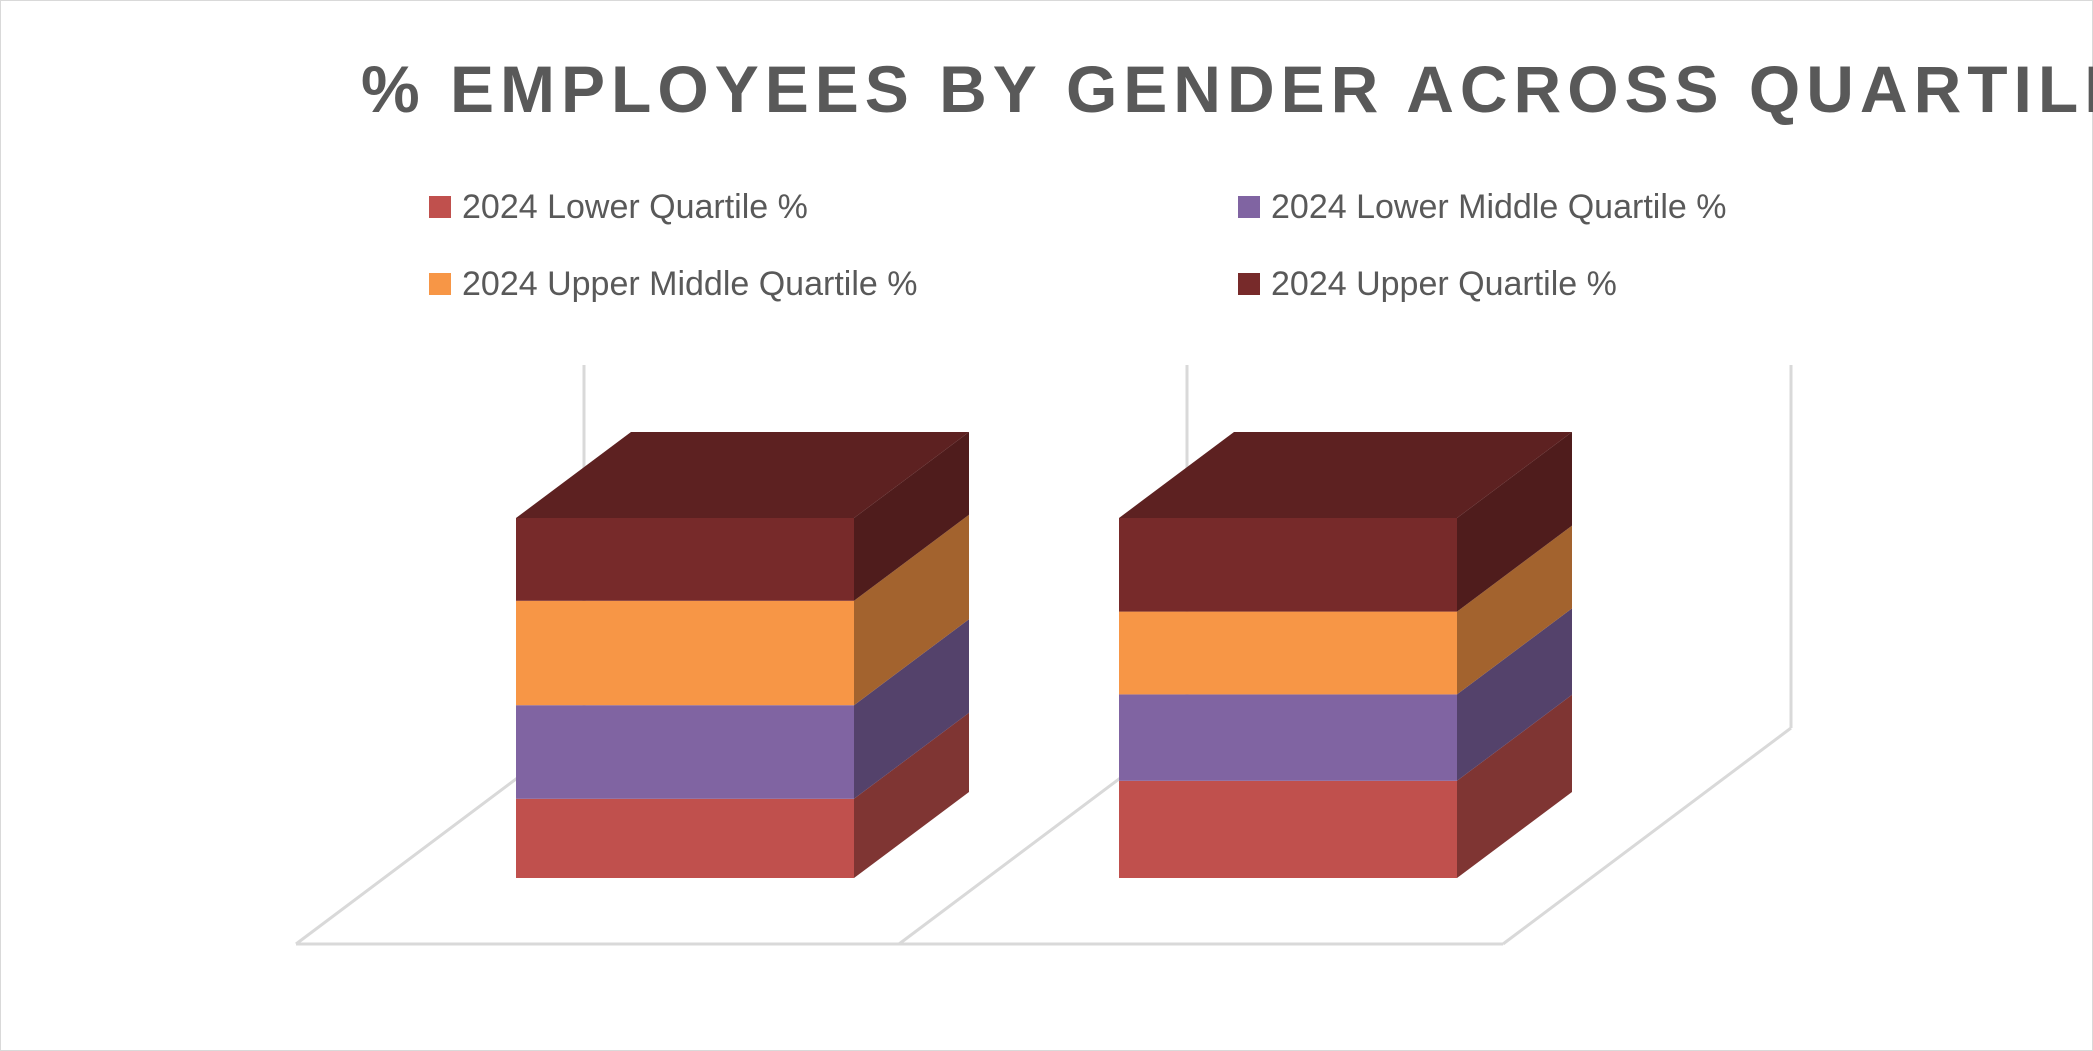  What do you see at coordinates (1249, 207) in the screenshot?
I see `legend-swatch-lower-middle-quartile` at bounding box center [1249, 207].